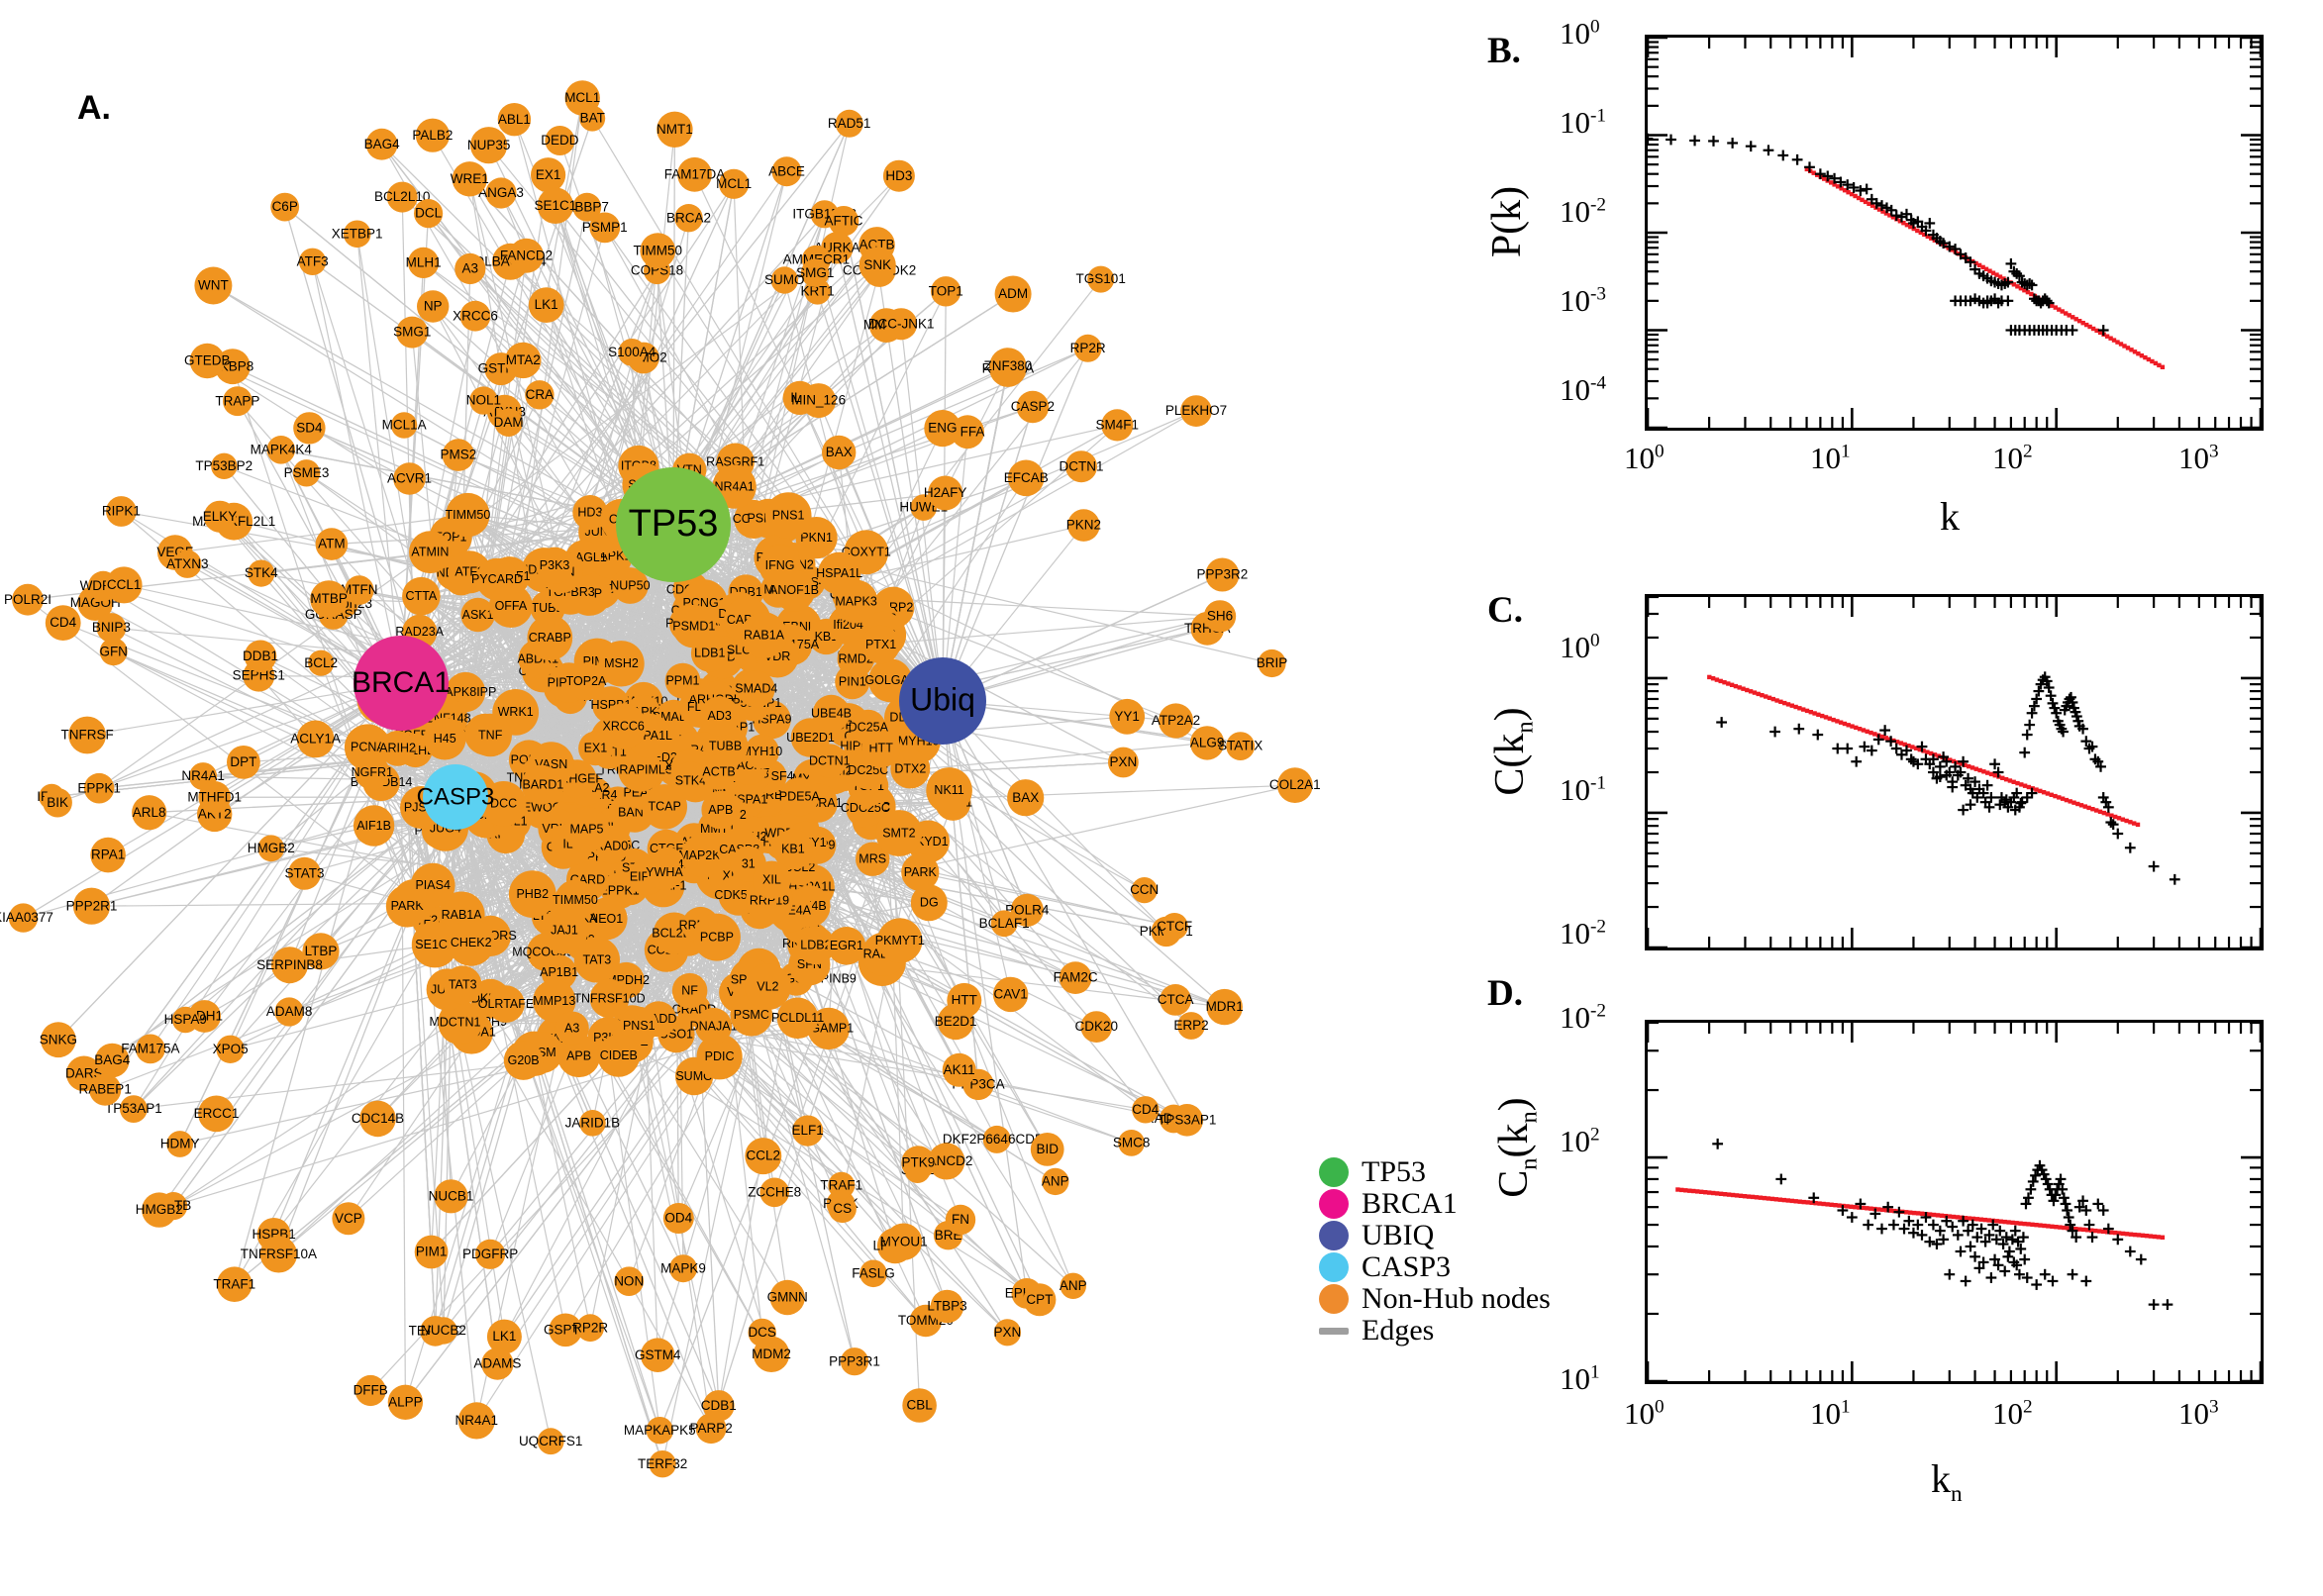 The image size is (2323, 1596). Describe the element at coordinates (444, 738) in the screenshot. I see `network-node: H45` at that location.